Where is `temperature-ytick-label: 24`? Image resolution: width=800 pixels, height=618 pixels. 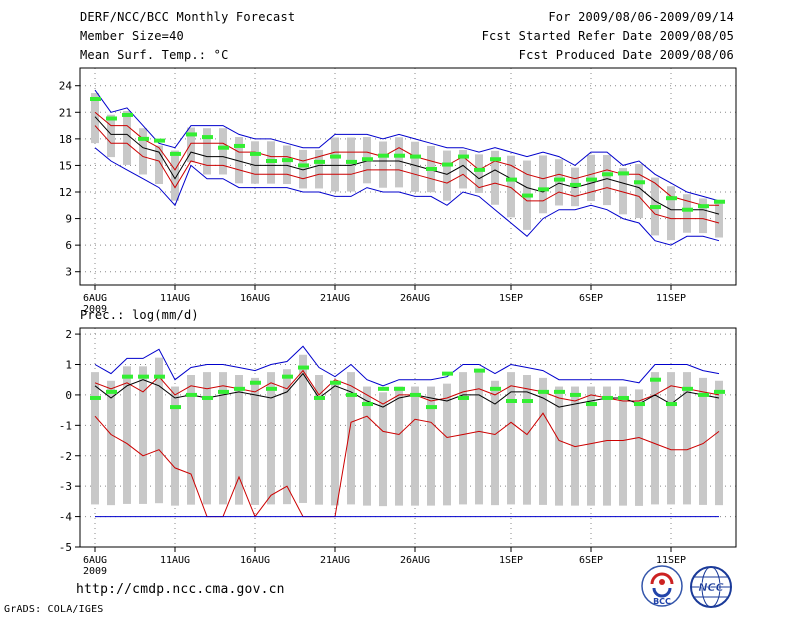 temperature-ytick-label: 24 is located at coordinates (66, 86).